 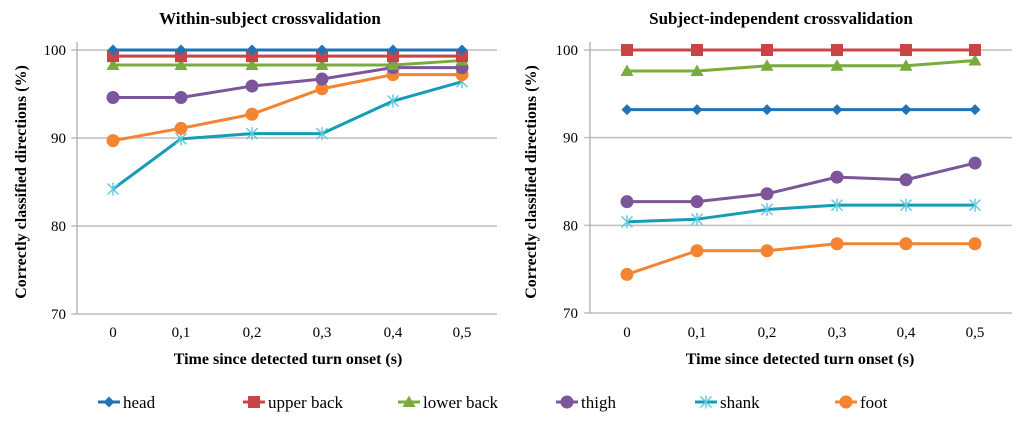 I want to click on x-axis-title: Time since detected turn onset (s), so click(x=800, y=359).